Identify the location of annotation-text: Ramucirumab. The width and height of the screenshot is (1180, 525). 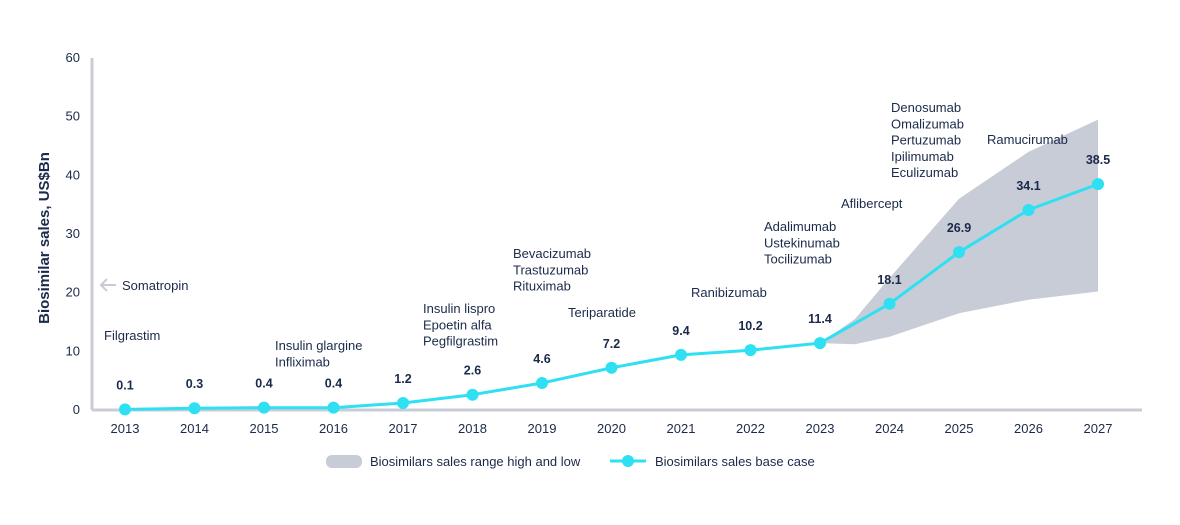
(1027, 139).